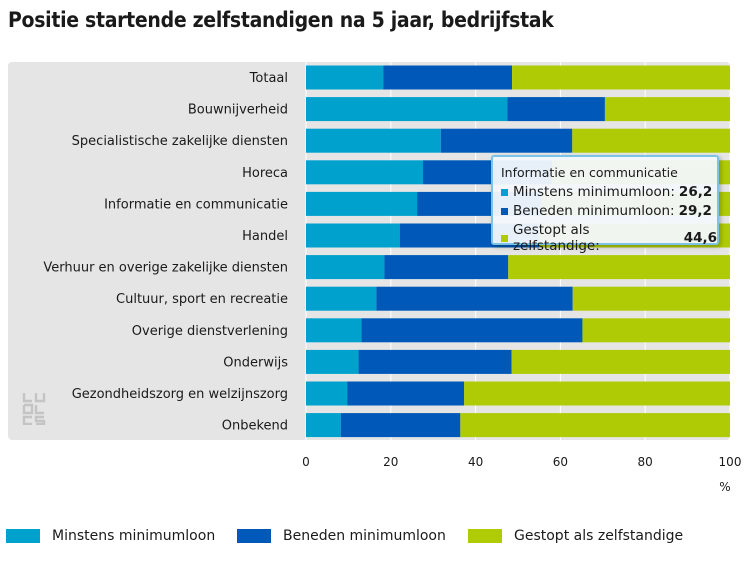  What do you see at coordinates (180, 394) in the screenshot?
I see `category-label: Gezondheidszorg en welzijnszorg` at bounding box center [180, 394].